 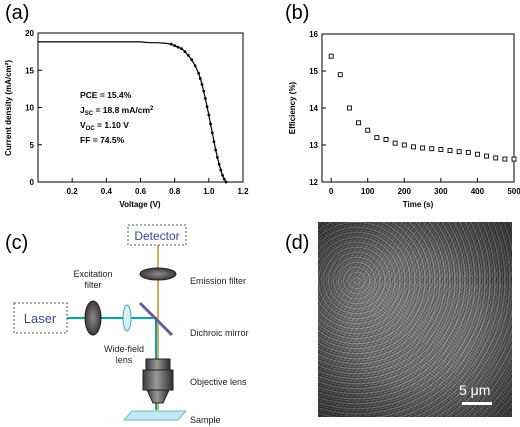 I want to click on jsc-subscript: SC, so click(x=89, y=114).